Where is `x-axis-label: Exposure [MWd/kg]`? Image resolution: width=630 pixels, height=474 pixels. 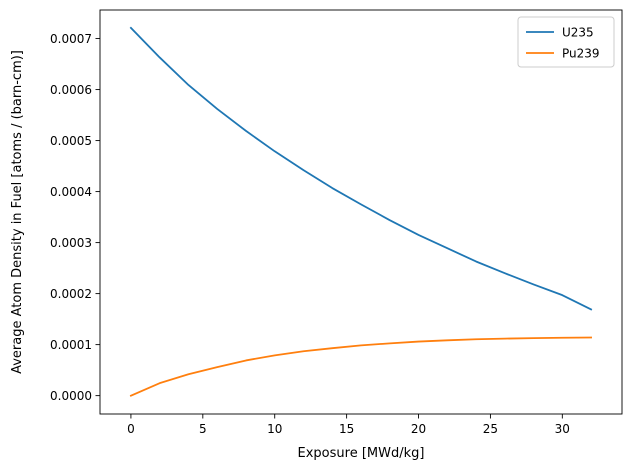
x-axis-label: Exposure [MWd/kg] is located at coordinates (361, 453).